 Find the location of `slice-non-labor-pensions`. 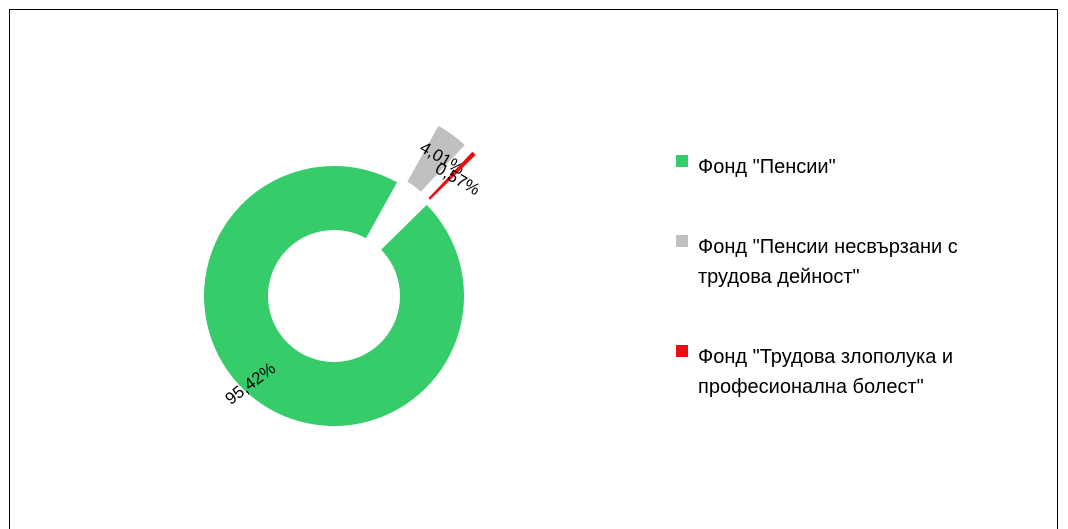

slice-non-labor-pensions is located at coordinates (436, 158).